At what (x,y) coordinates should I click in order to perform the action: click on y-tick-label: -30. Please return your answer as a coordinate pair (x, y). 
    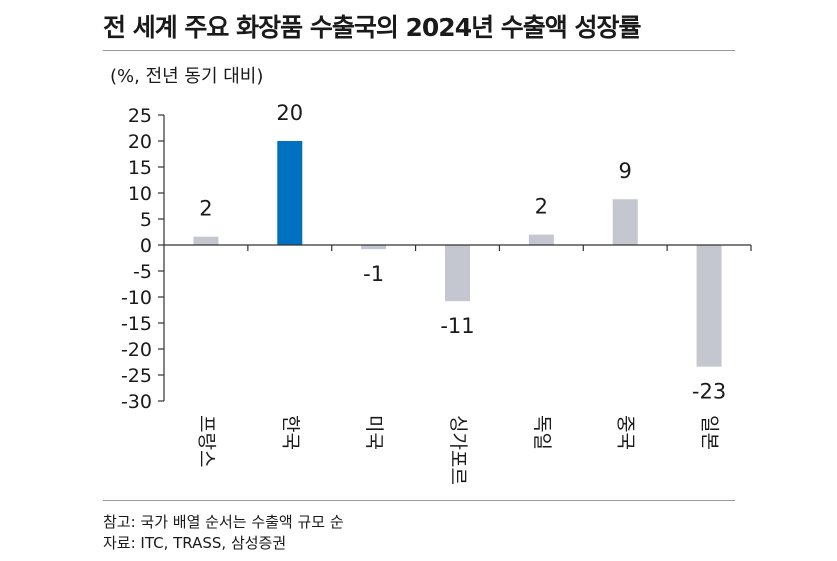
    Looking at the image, I should click on (136, 402).